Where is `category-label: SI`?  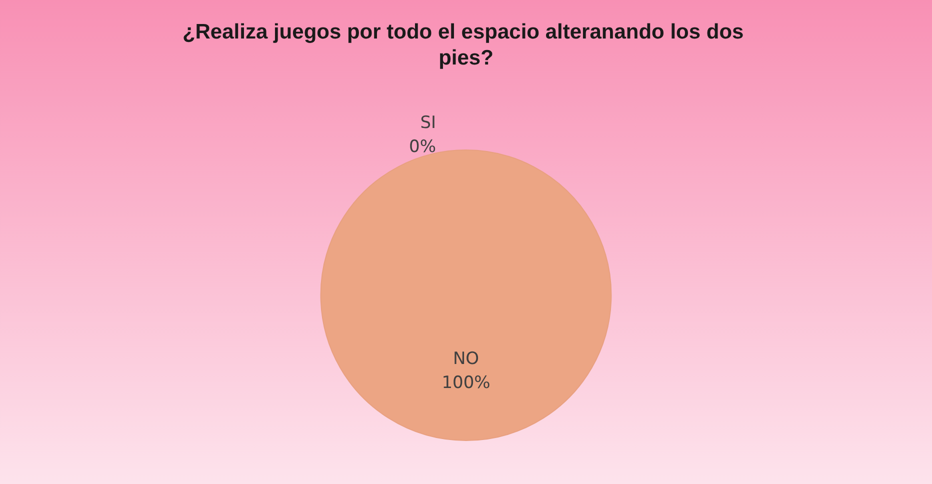
category-label: SI is located at coordinates (428, 123).